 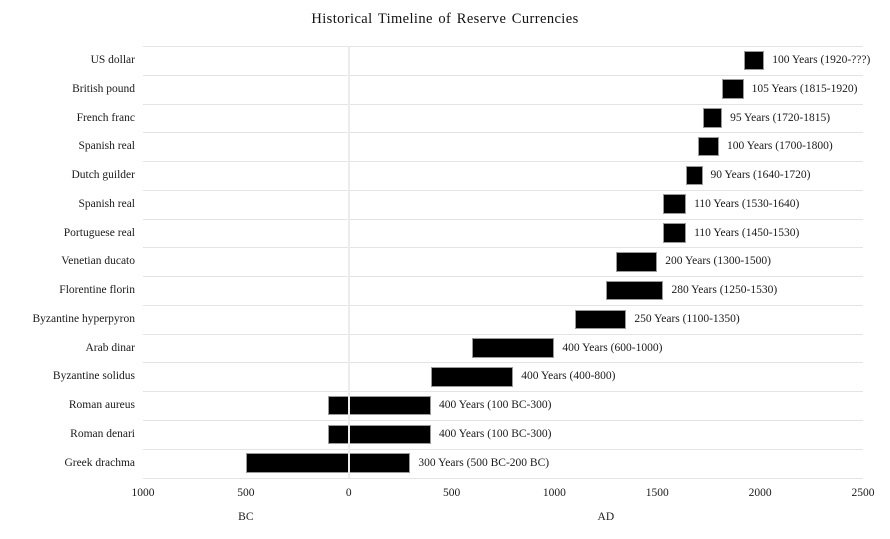 I want to click on category-label: Byzantine solidus, so click(x=93, y=376).